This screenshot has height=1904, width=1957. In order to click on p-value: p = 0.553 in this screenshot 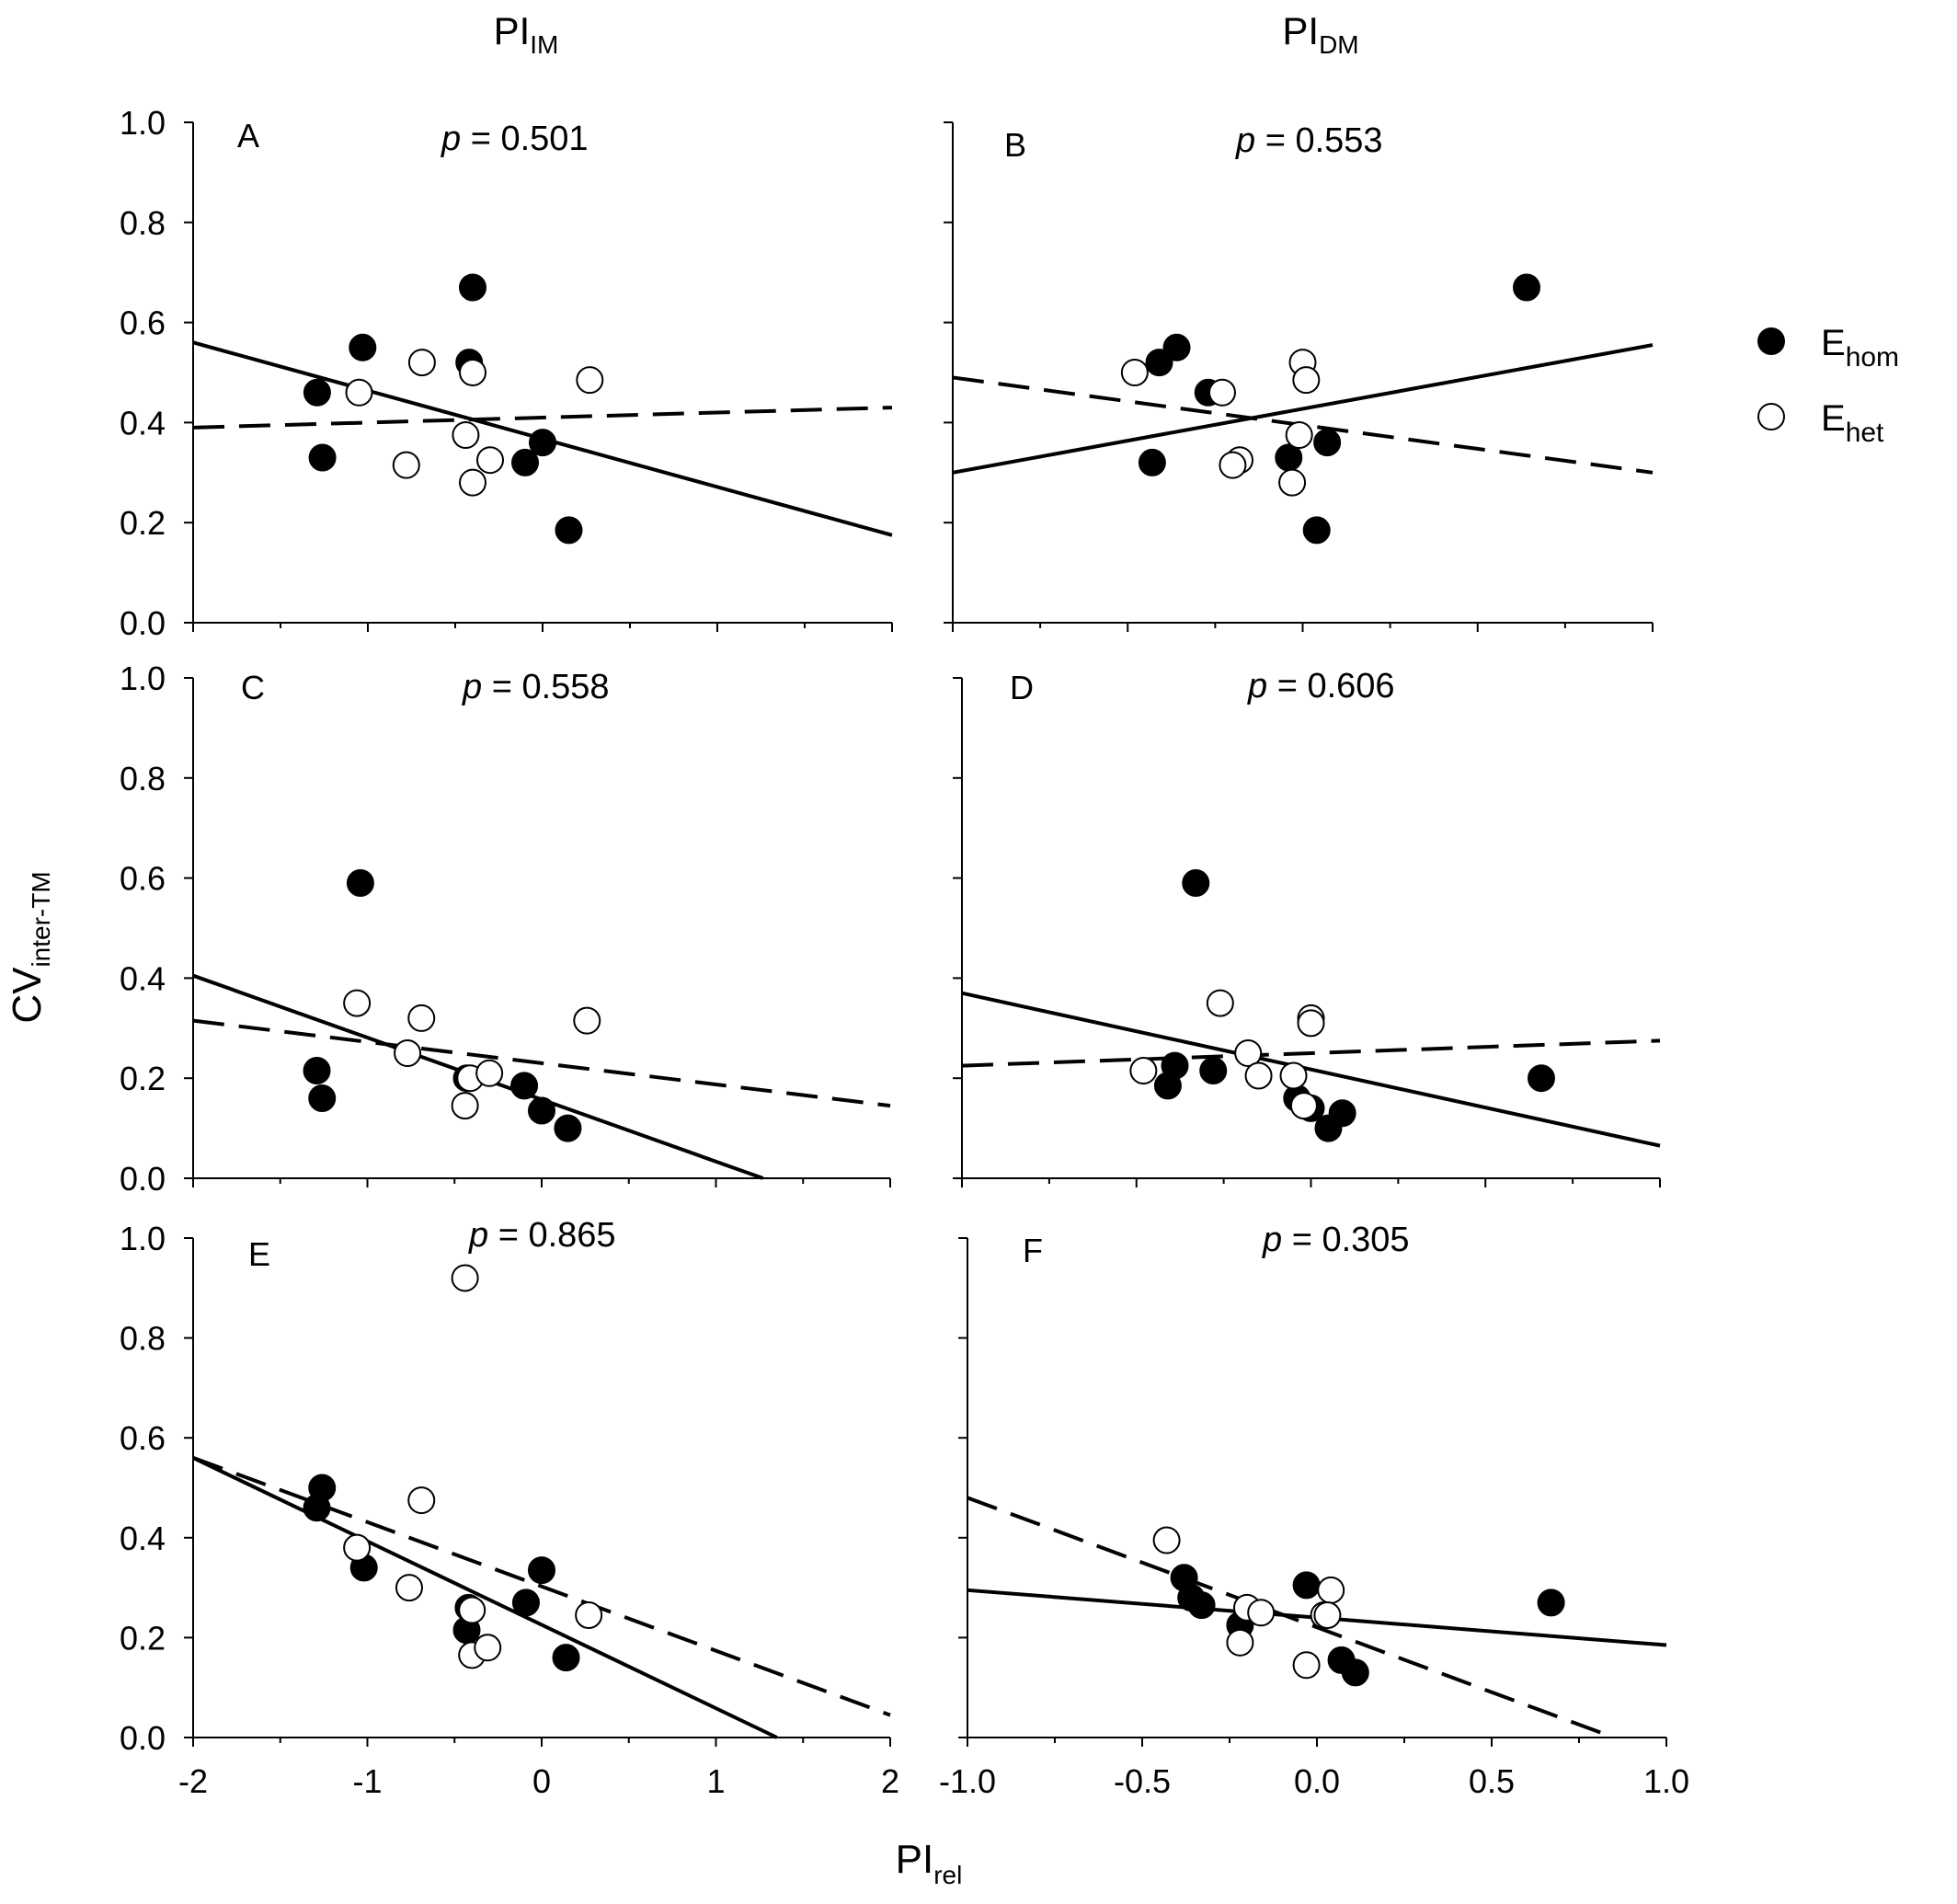, I will do `click(1309, 140)`.